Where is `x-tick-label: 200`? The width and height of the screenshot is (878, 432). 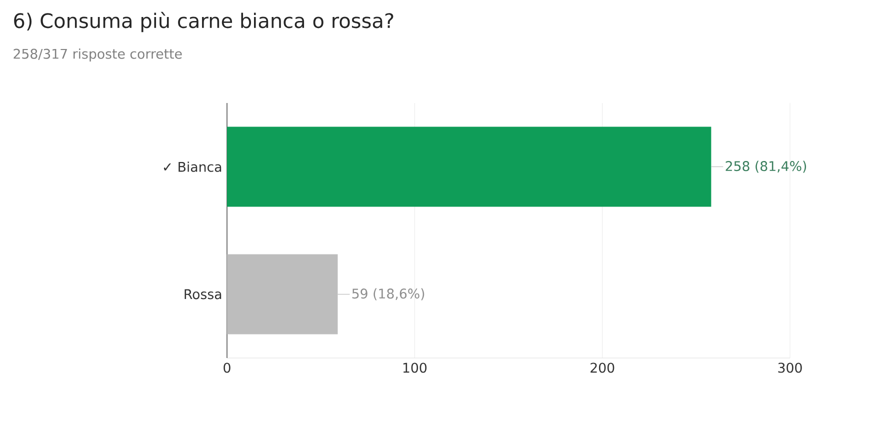 x-tick-label: 200 is located at coordinates (602, 367).